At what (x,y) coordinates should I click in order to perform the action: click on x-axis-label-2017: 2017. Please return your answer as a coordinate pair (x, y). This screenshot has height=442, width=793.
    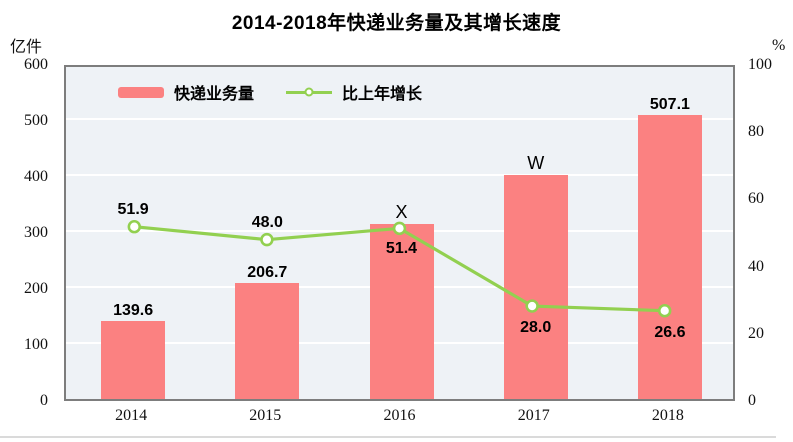
    Looking at the image, I should click on (533, 415).